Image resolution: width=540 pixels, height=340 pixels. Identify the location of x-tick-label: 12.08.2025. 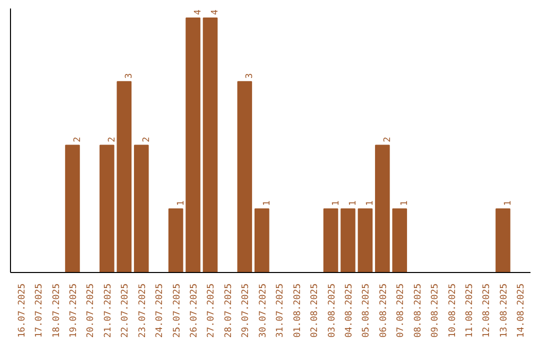
(487, 310).